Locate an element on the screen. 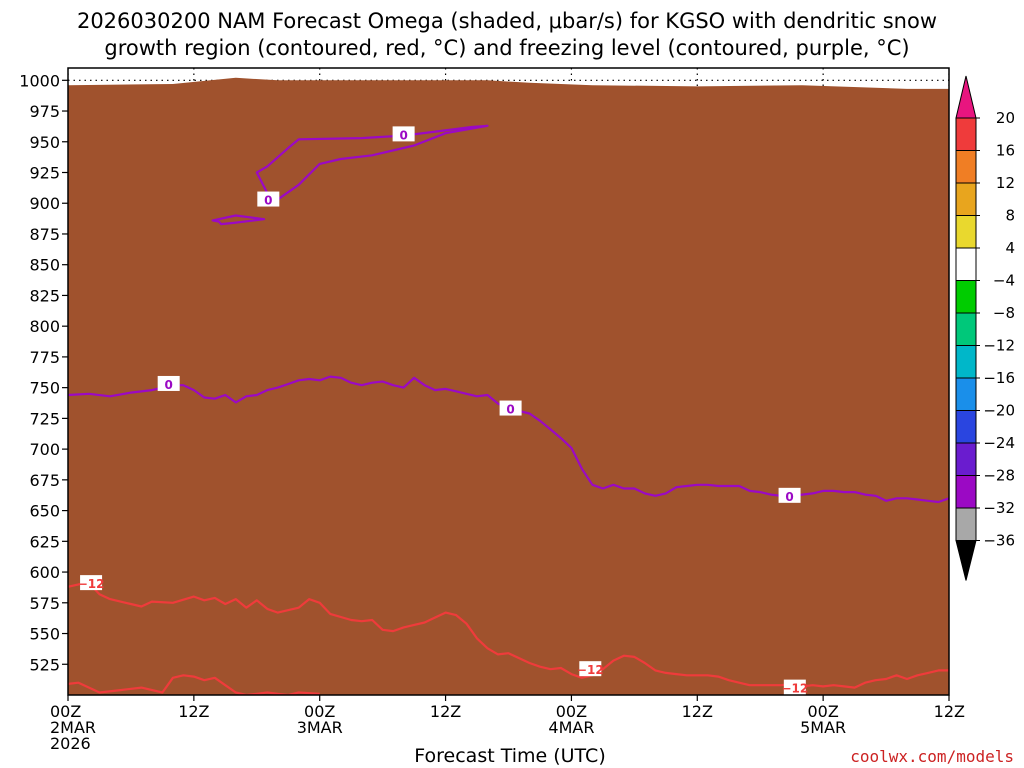  x-tick-label: 4MAR is located at coordinates (571, 727).